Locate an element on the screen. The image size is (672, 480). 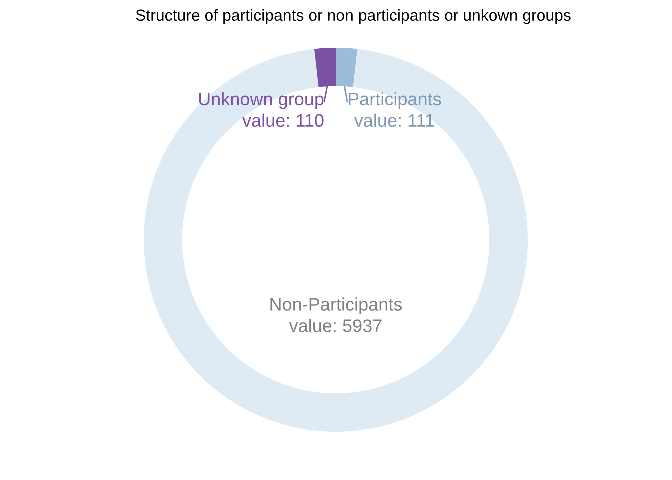
slice-label: Participants is located at coordinates (395, 101).